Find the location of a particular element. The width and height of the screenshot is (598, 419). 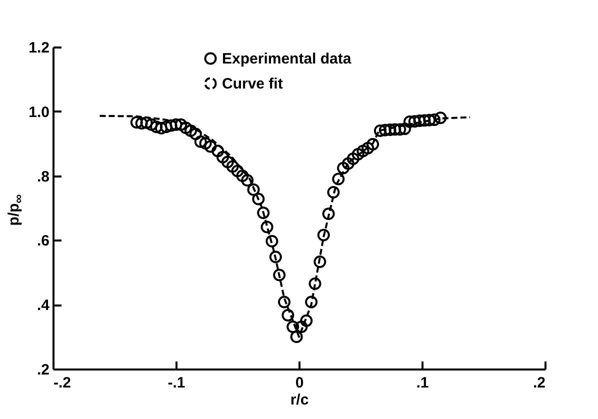

x-tick-label: -.1 is located at coordinates (177, 383).